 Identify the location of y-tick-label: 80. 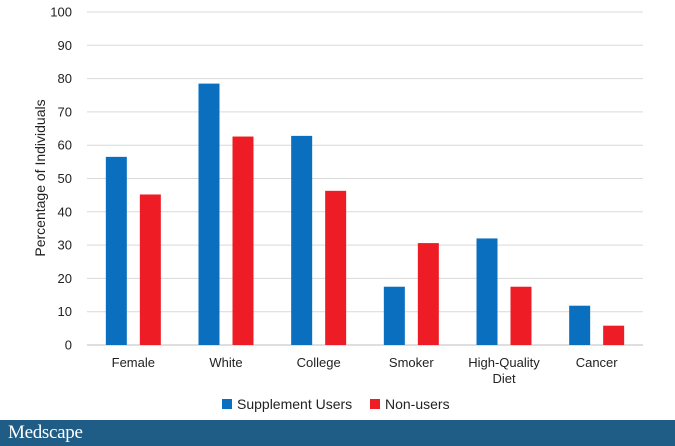
(65, 78).